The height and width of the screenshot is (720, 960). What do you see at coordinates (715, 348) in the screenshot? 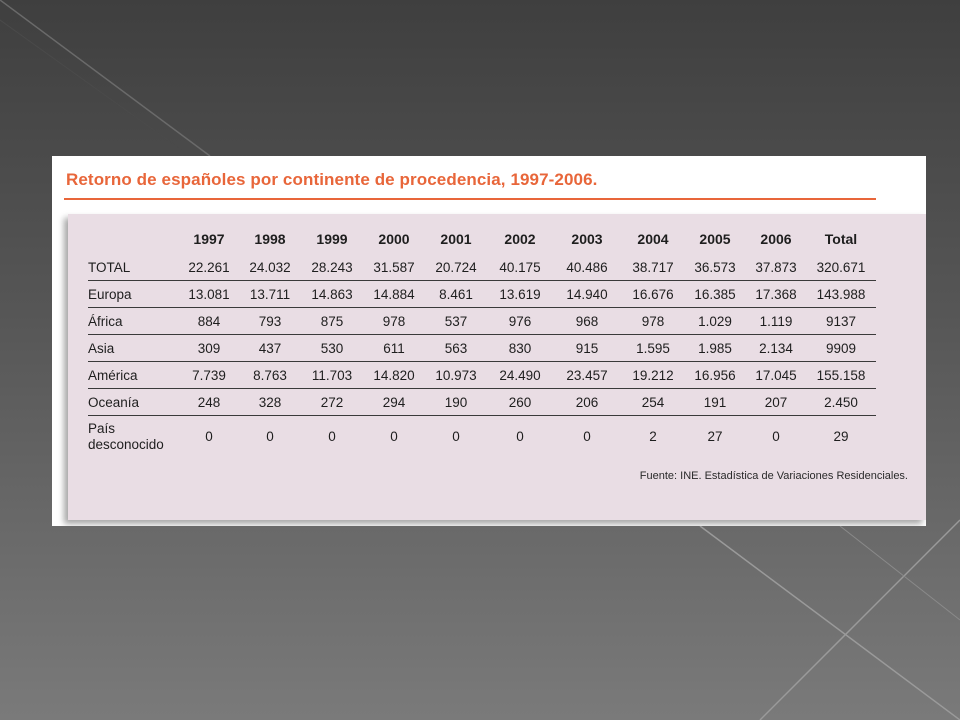
I see `table-cell: 1.985` at bounding box center [715, 348].